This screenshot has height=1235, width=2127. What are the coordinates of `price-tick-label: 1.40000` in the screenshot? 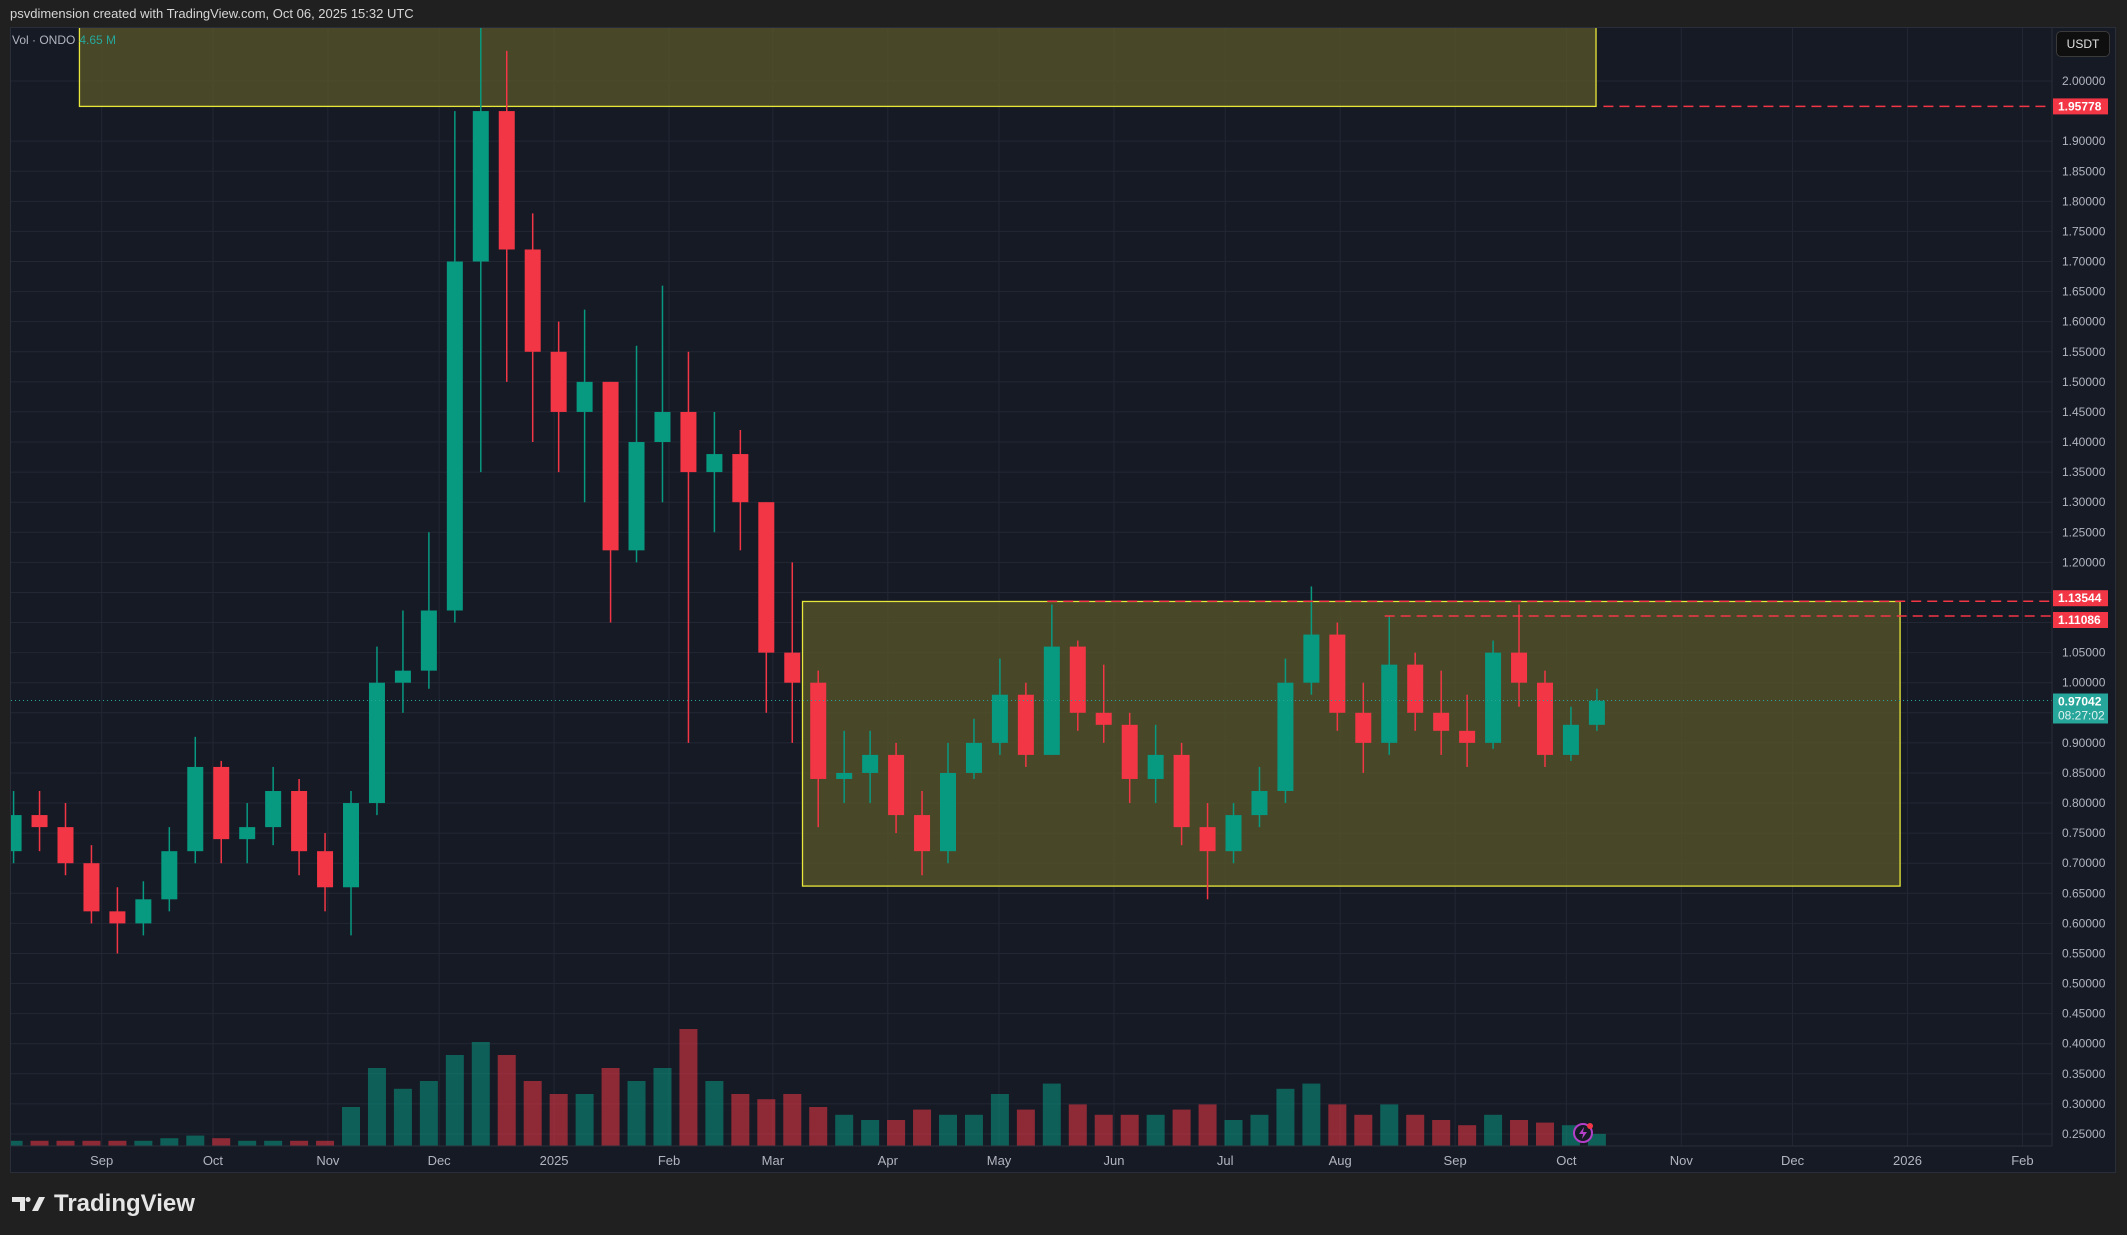 It's located at (2084, 442).